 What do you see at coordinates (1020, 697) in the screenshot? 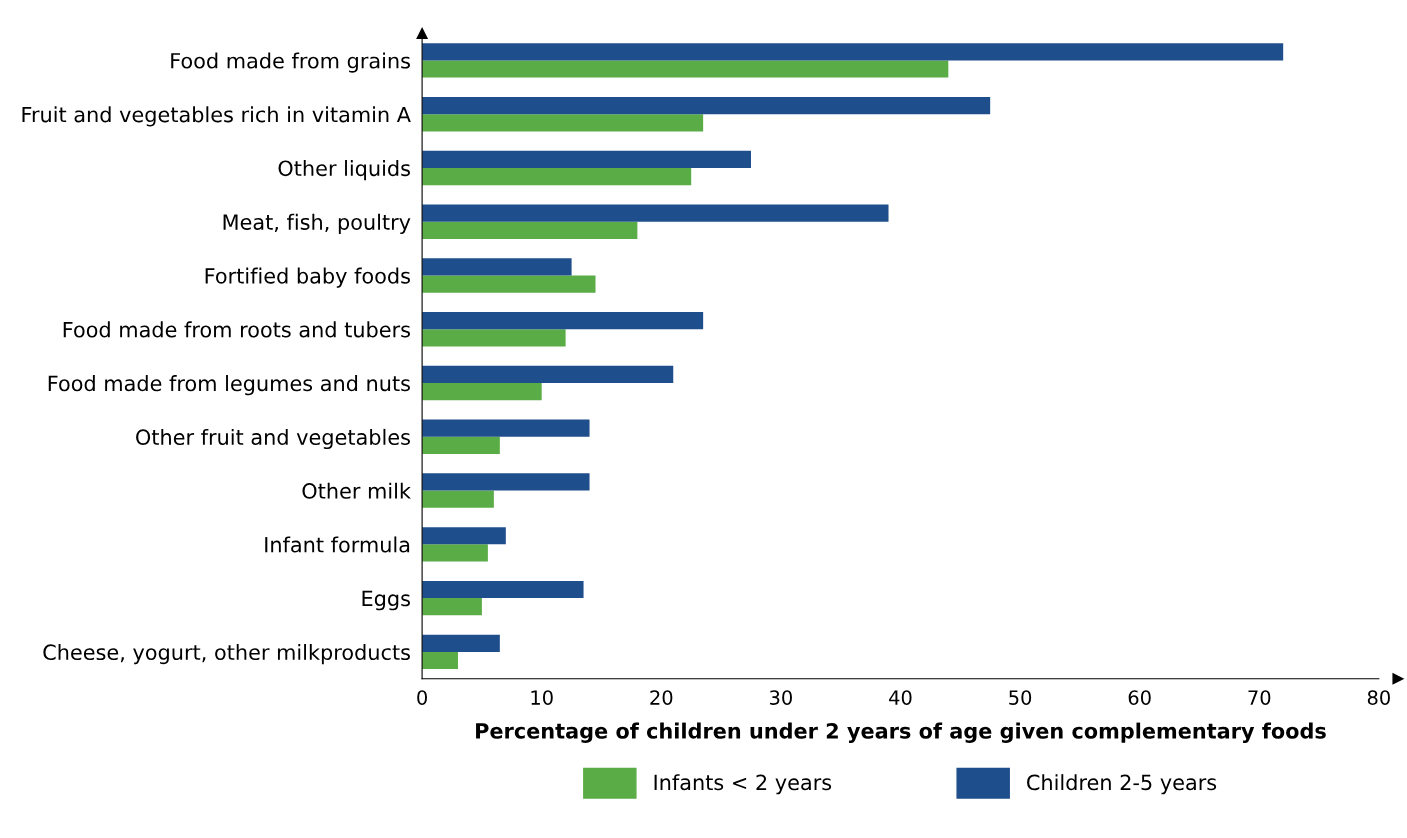
I see `x-tick-label: 50` at bounding box center [1020, 697].